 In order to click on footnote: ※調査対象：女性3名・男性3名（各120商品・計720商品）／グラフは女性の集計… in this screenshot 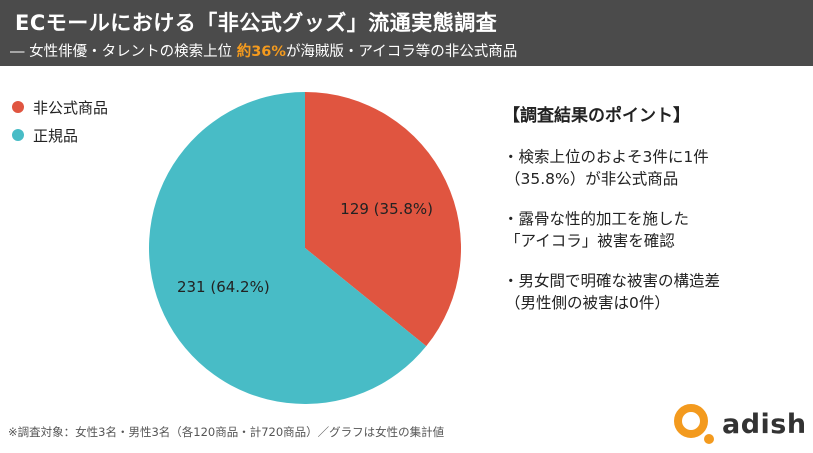, I will do `click(226, 432)`.